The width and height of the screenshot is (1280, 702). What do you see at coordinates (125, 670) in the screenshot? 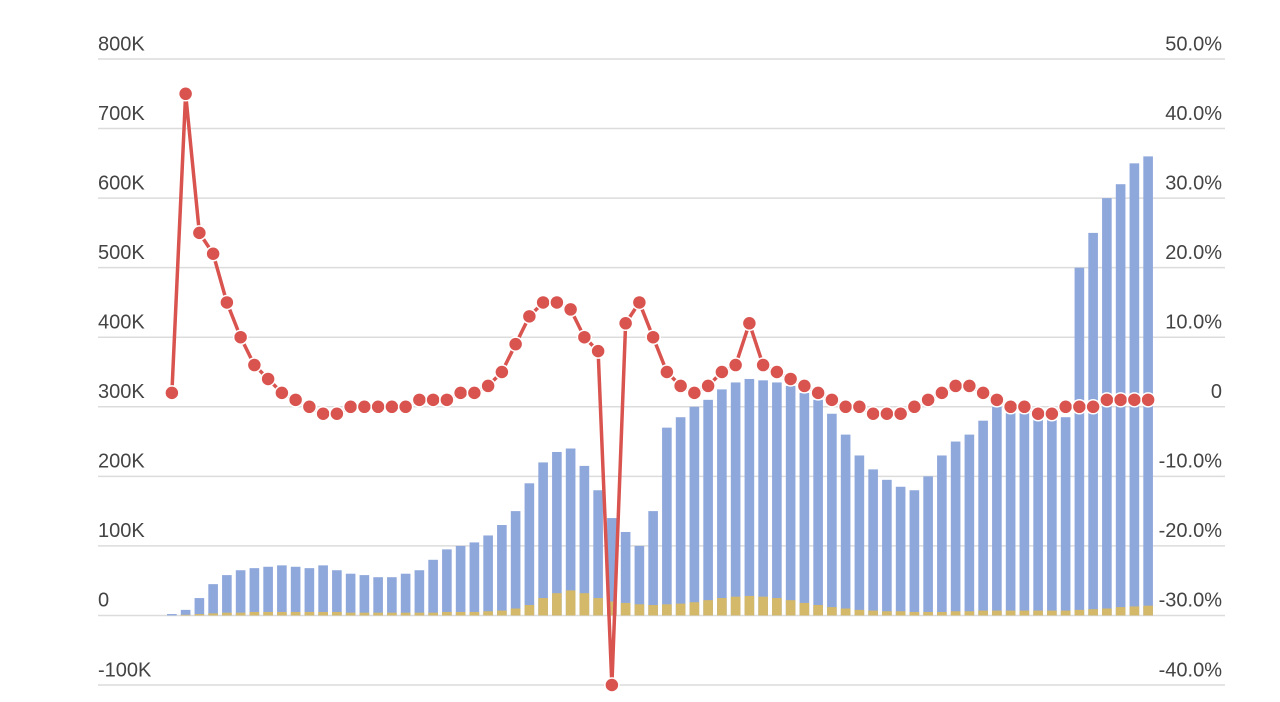
I see `y-tick-label: -100K` at bounding box center [125, 670].